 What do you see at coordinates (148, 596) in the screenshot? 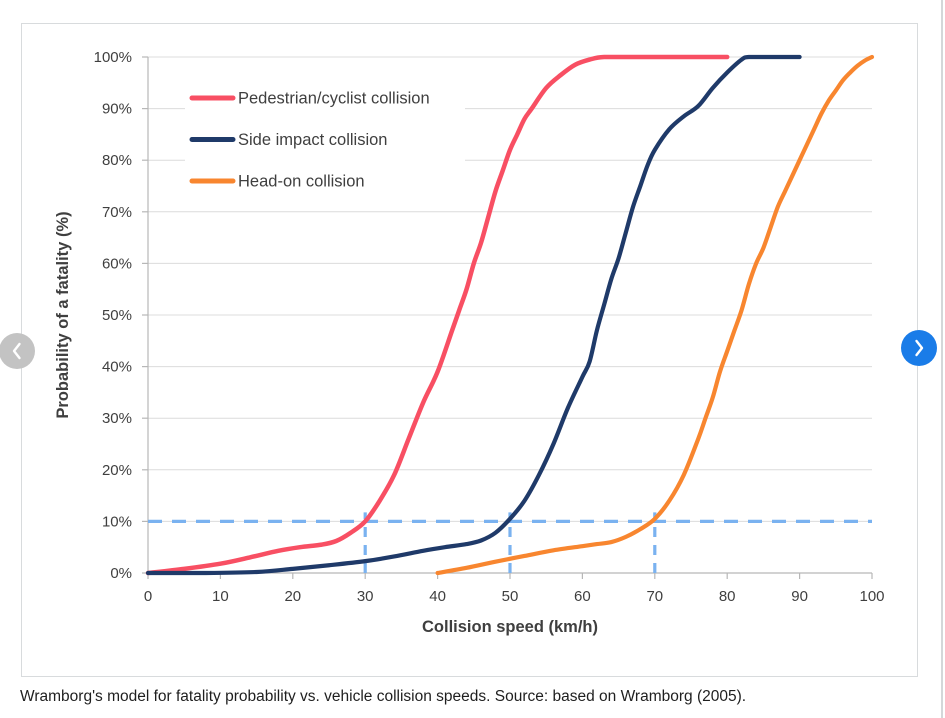
I see `svg-text: 0` at bounding box center [148, 596].